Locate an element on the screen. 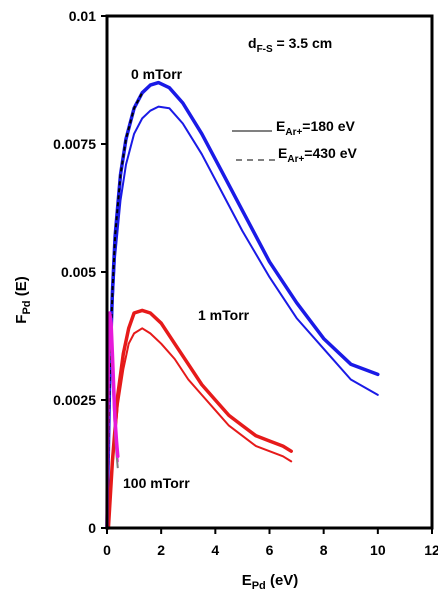  x-tick-label: 4 is located at coordinates (215, 550).